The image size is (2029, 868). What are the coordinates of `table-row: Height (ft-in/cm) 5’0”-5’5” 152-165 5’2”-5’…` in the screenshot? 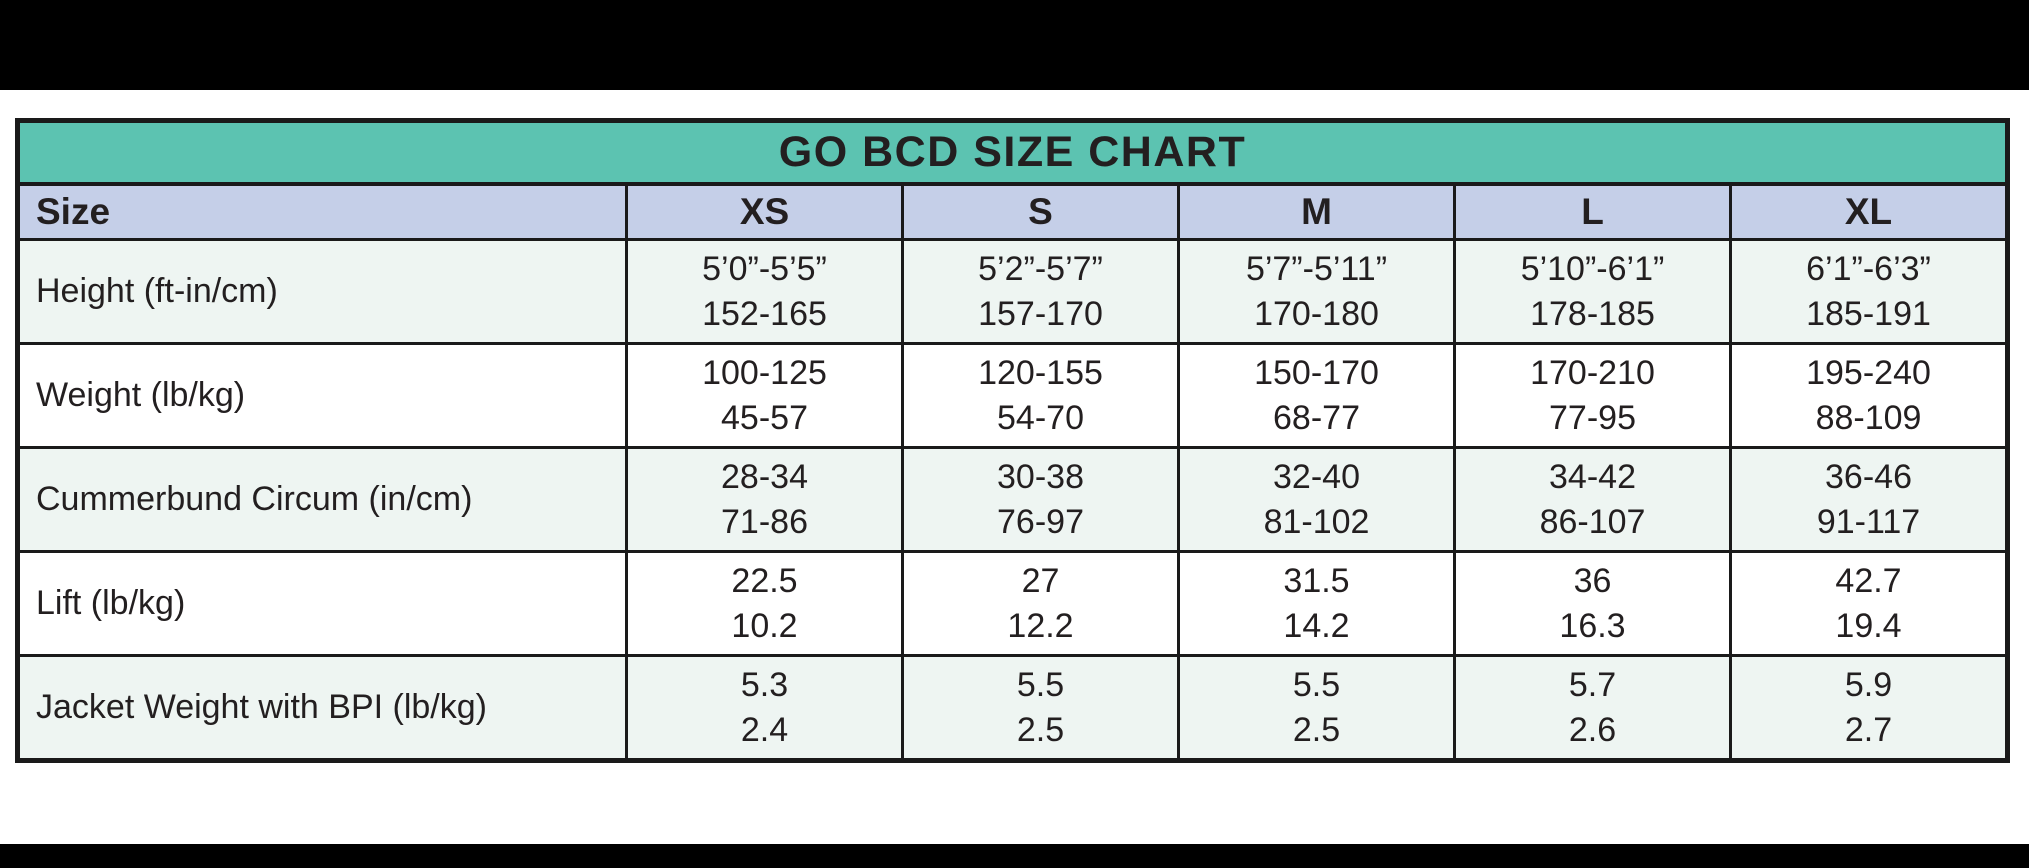 It's located at (1012, 291).